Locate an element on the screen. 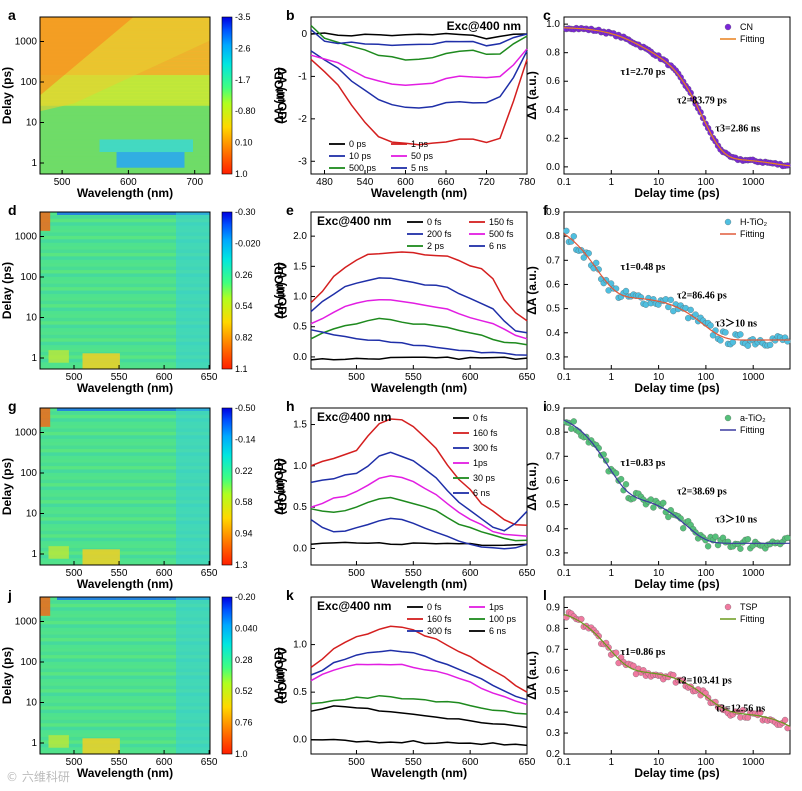 The height and width of the screenshot is (791, 802). tau-annotation: τ3=12.56 ns is located at coordinates (740, 709).